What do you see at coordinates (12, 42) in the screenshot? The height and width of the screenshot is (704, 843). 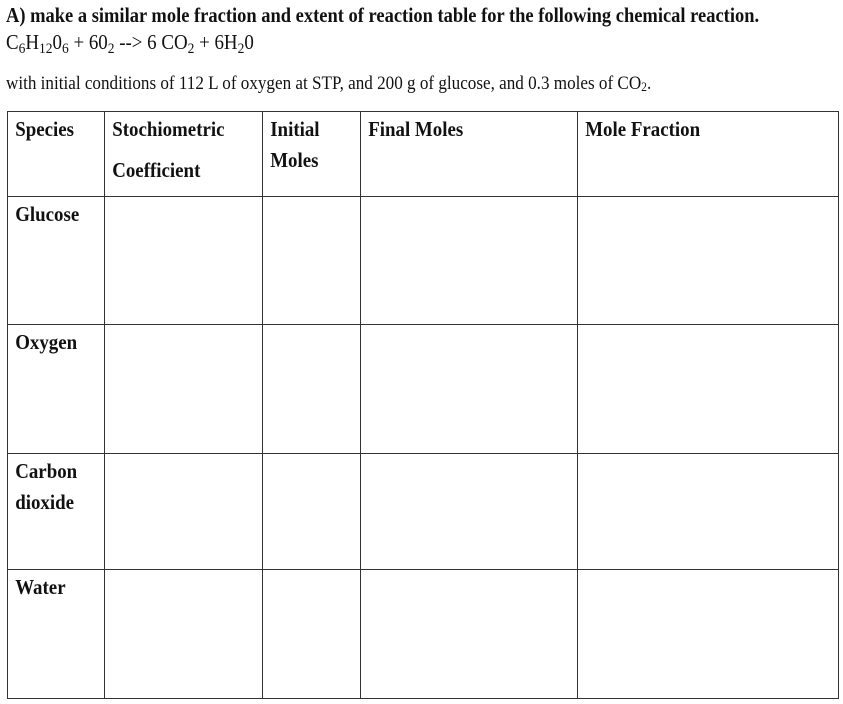 I see `eq-part: C` at bounding box center [12, 42].